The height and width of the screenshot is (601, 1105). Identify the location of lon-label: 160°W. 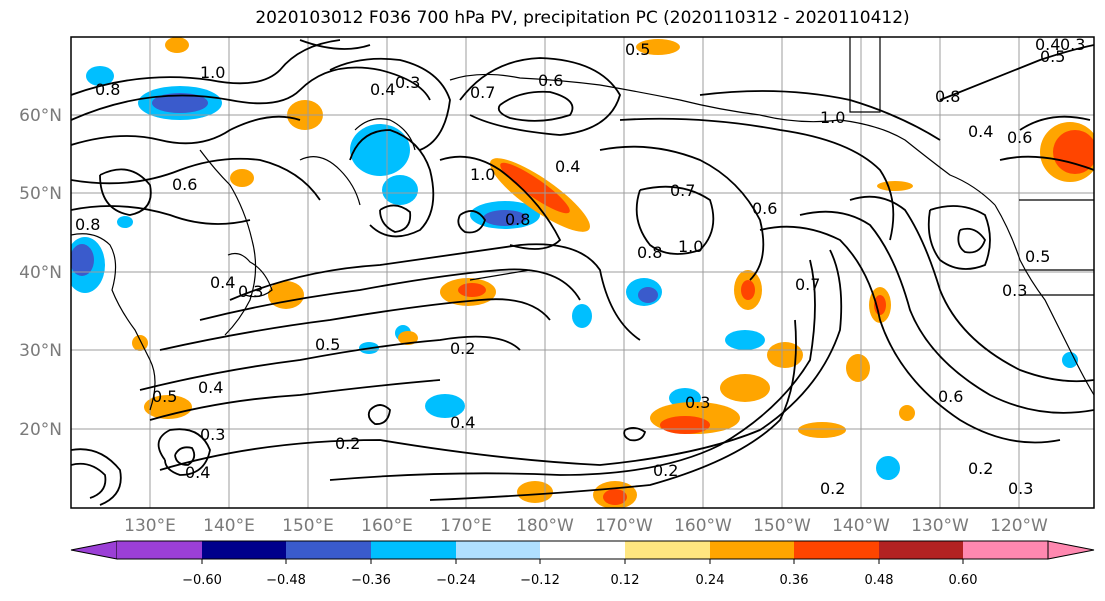
(703, 526).